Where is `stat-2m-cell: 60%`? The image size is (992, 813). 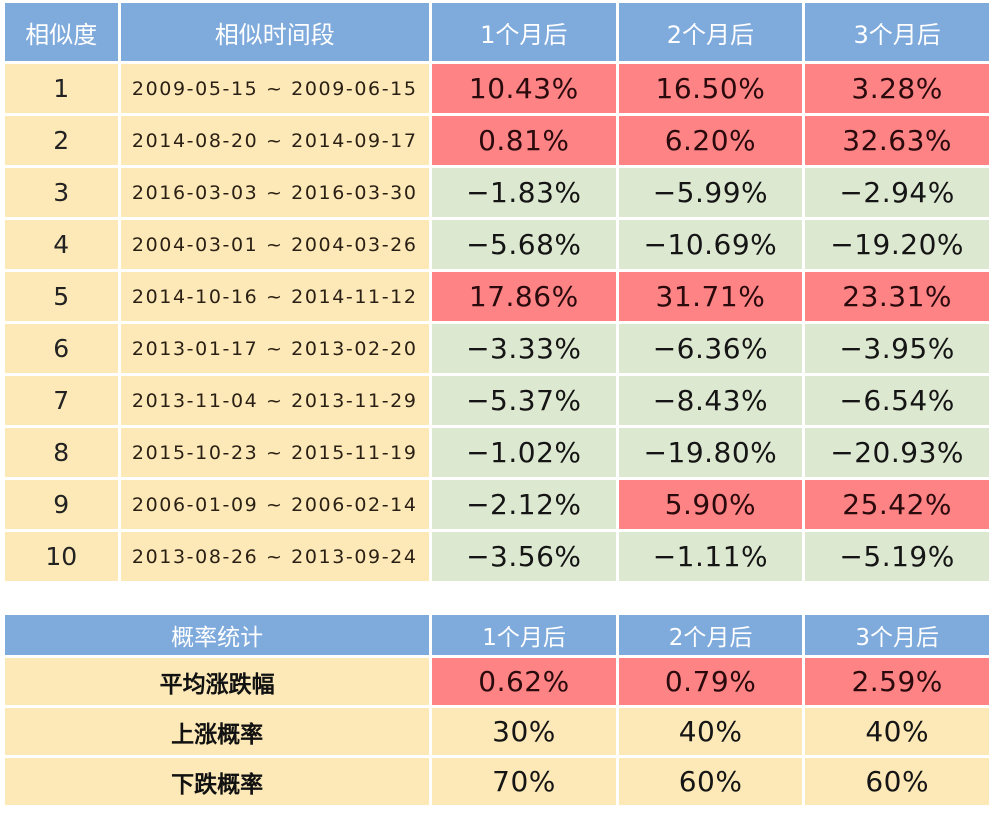
stat-2m-cell: 60% is located at coordinates (710, 781).